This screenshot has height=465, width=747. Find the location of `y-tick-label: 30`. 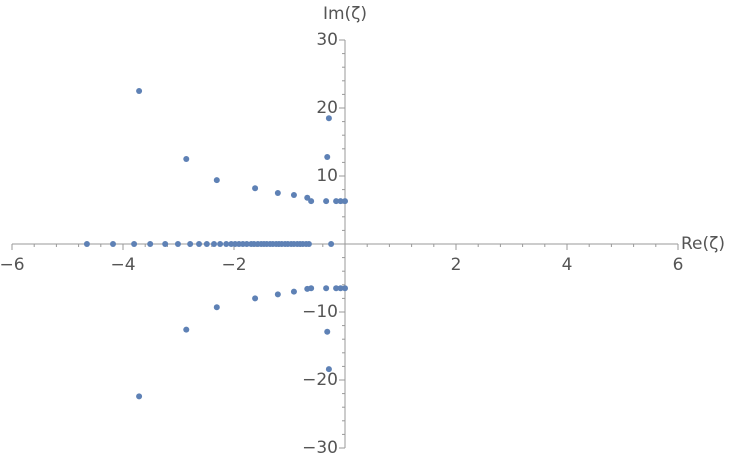

y-tick-label: 30 is located at coordinates (327, 40).